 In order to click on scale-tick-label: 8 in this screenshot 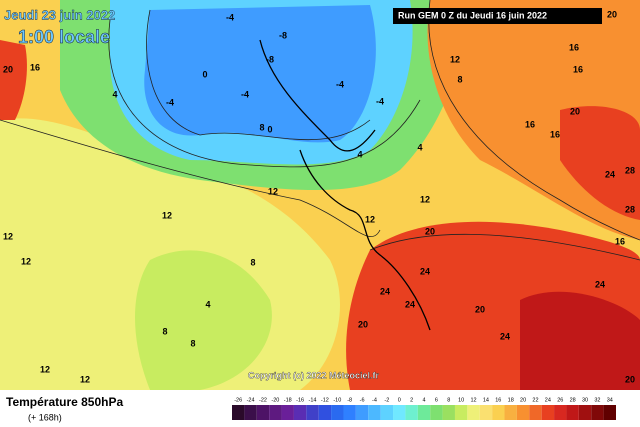, I will do `click(448, 400)`.